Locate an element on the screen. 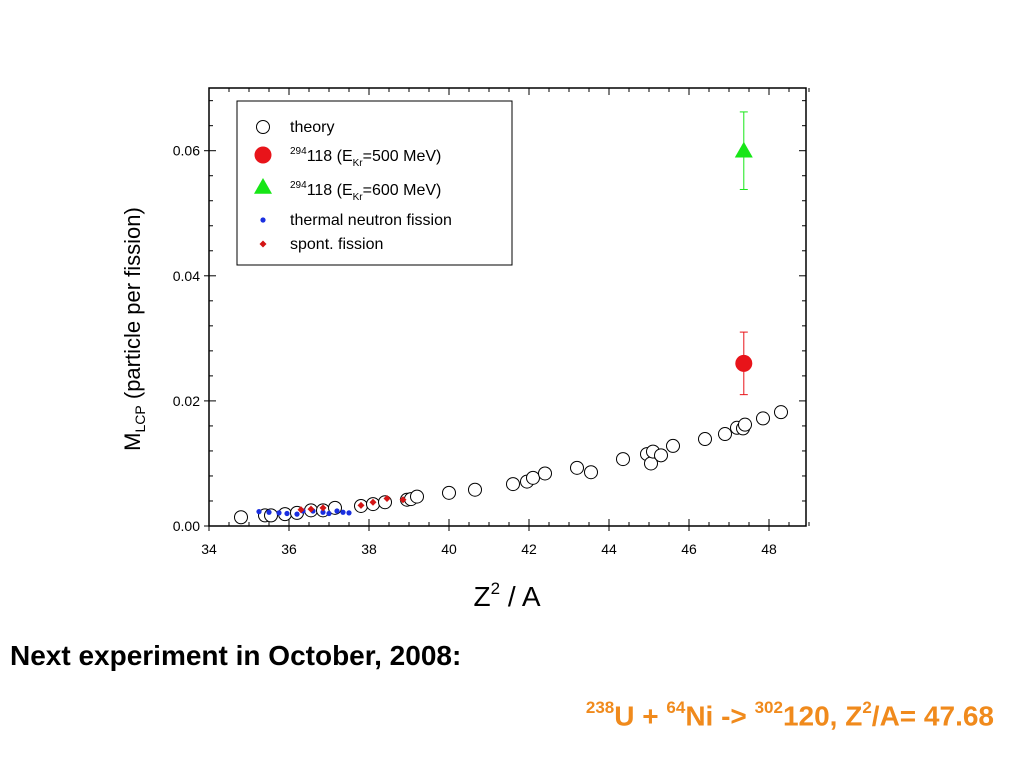  x-tick-label: 34 is located at coordinates (209, 549).